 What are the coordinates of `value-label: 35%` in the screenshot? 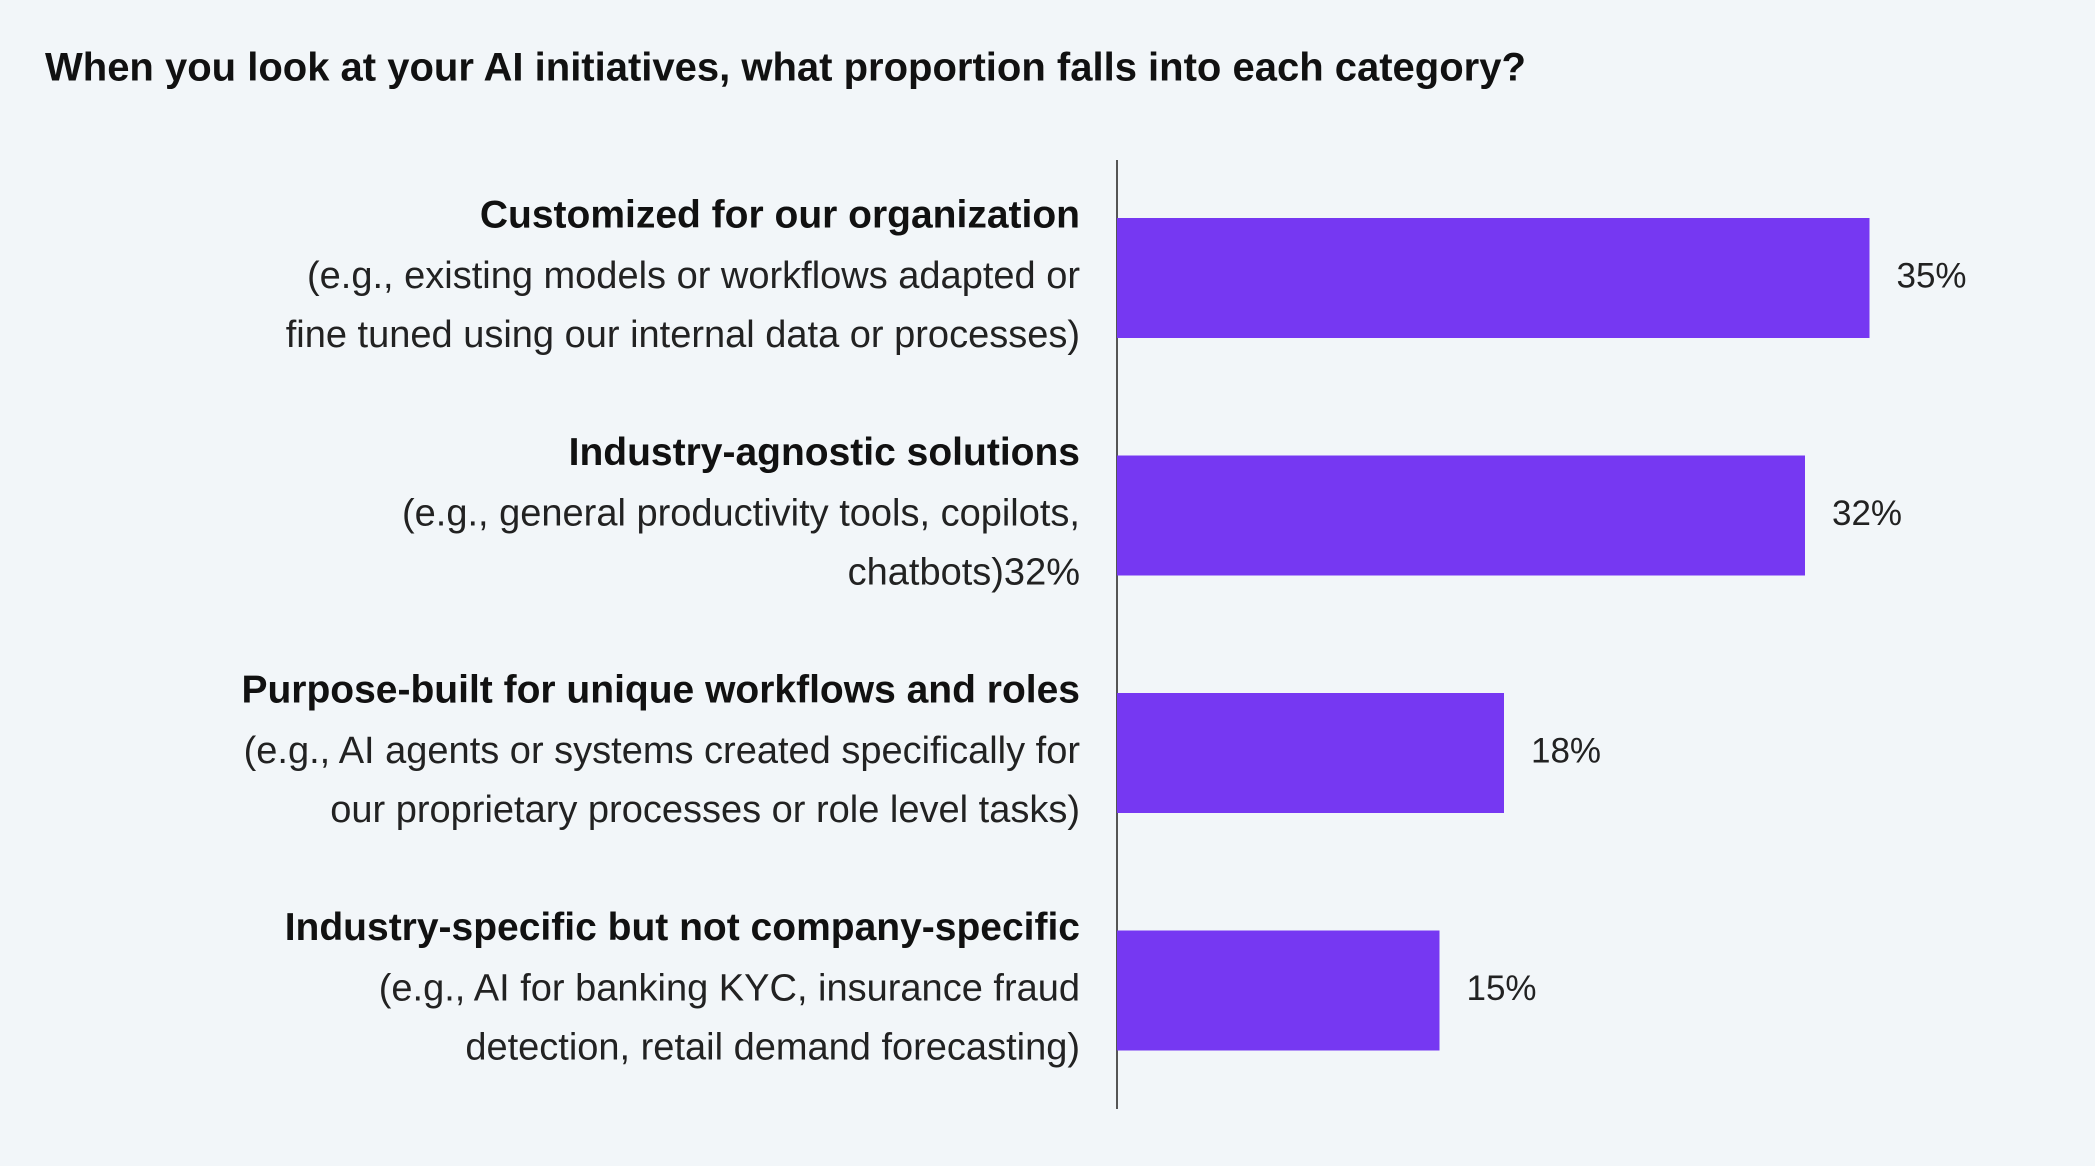 It's located at (1932, 275).